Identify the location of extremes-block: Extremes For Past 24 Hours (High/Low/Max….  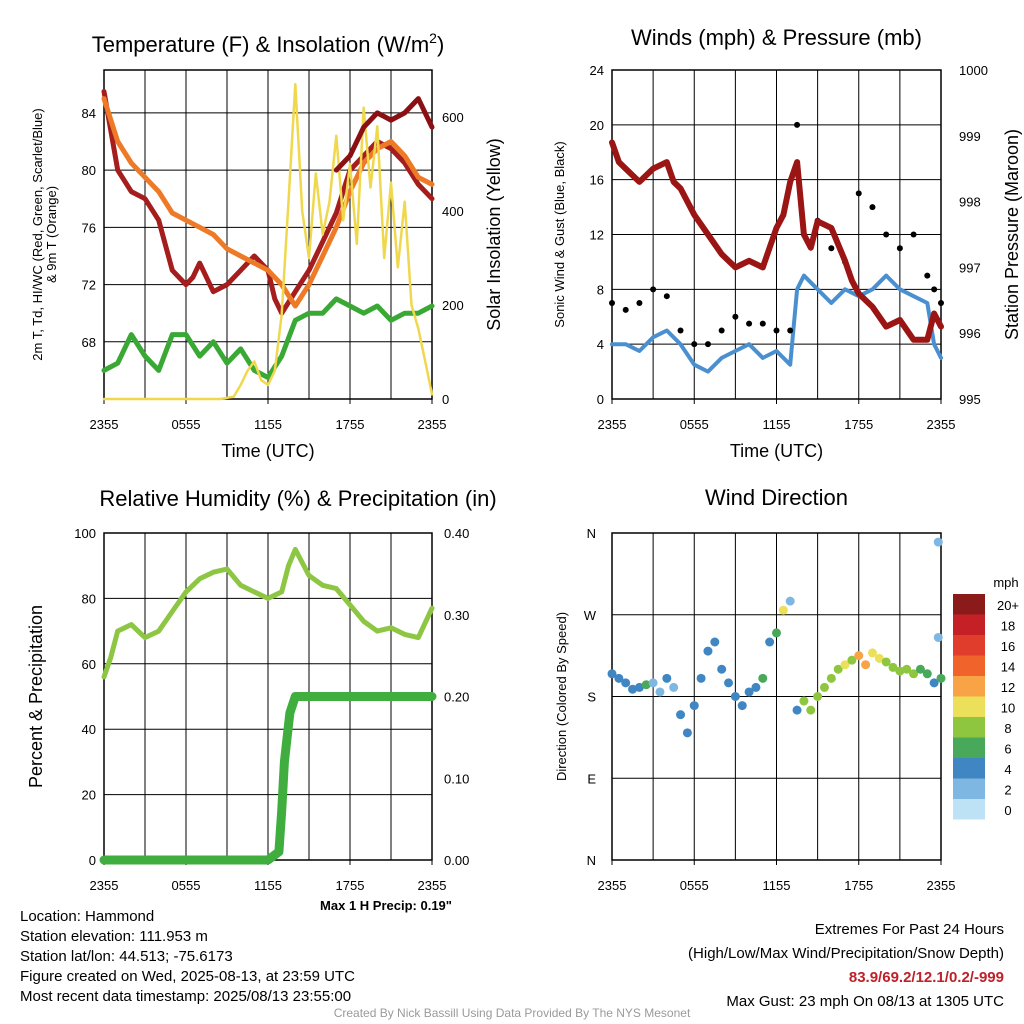
(764, 966).